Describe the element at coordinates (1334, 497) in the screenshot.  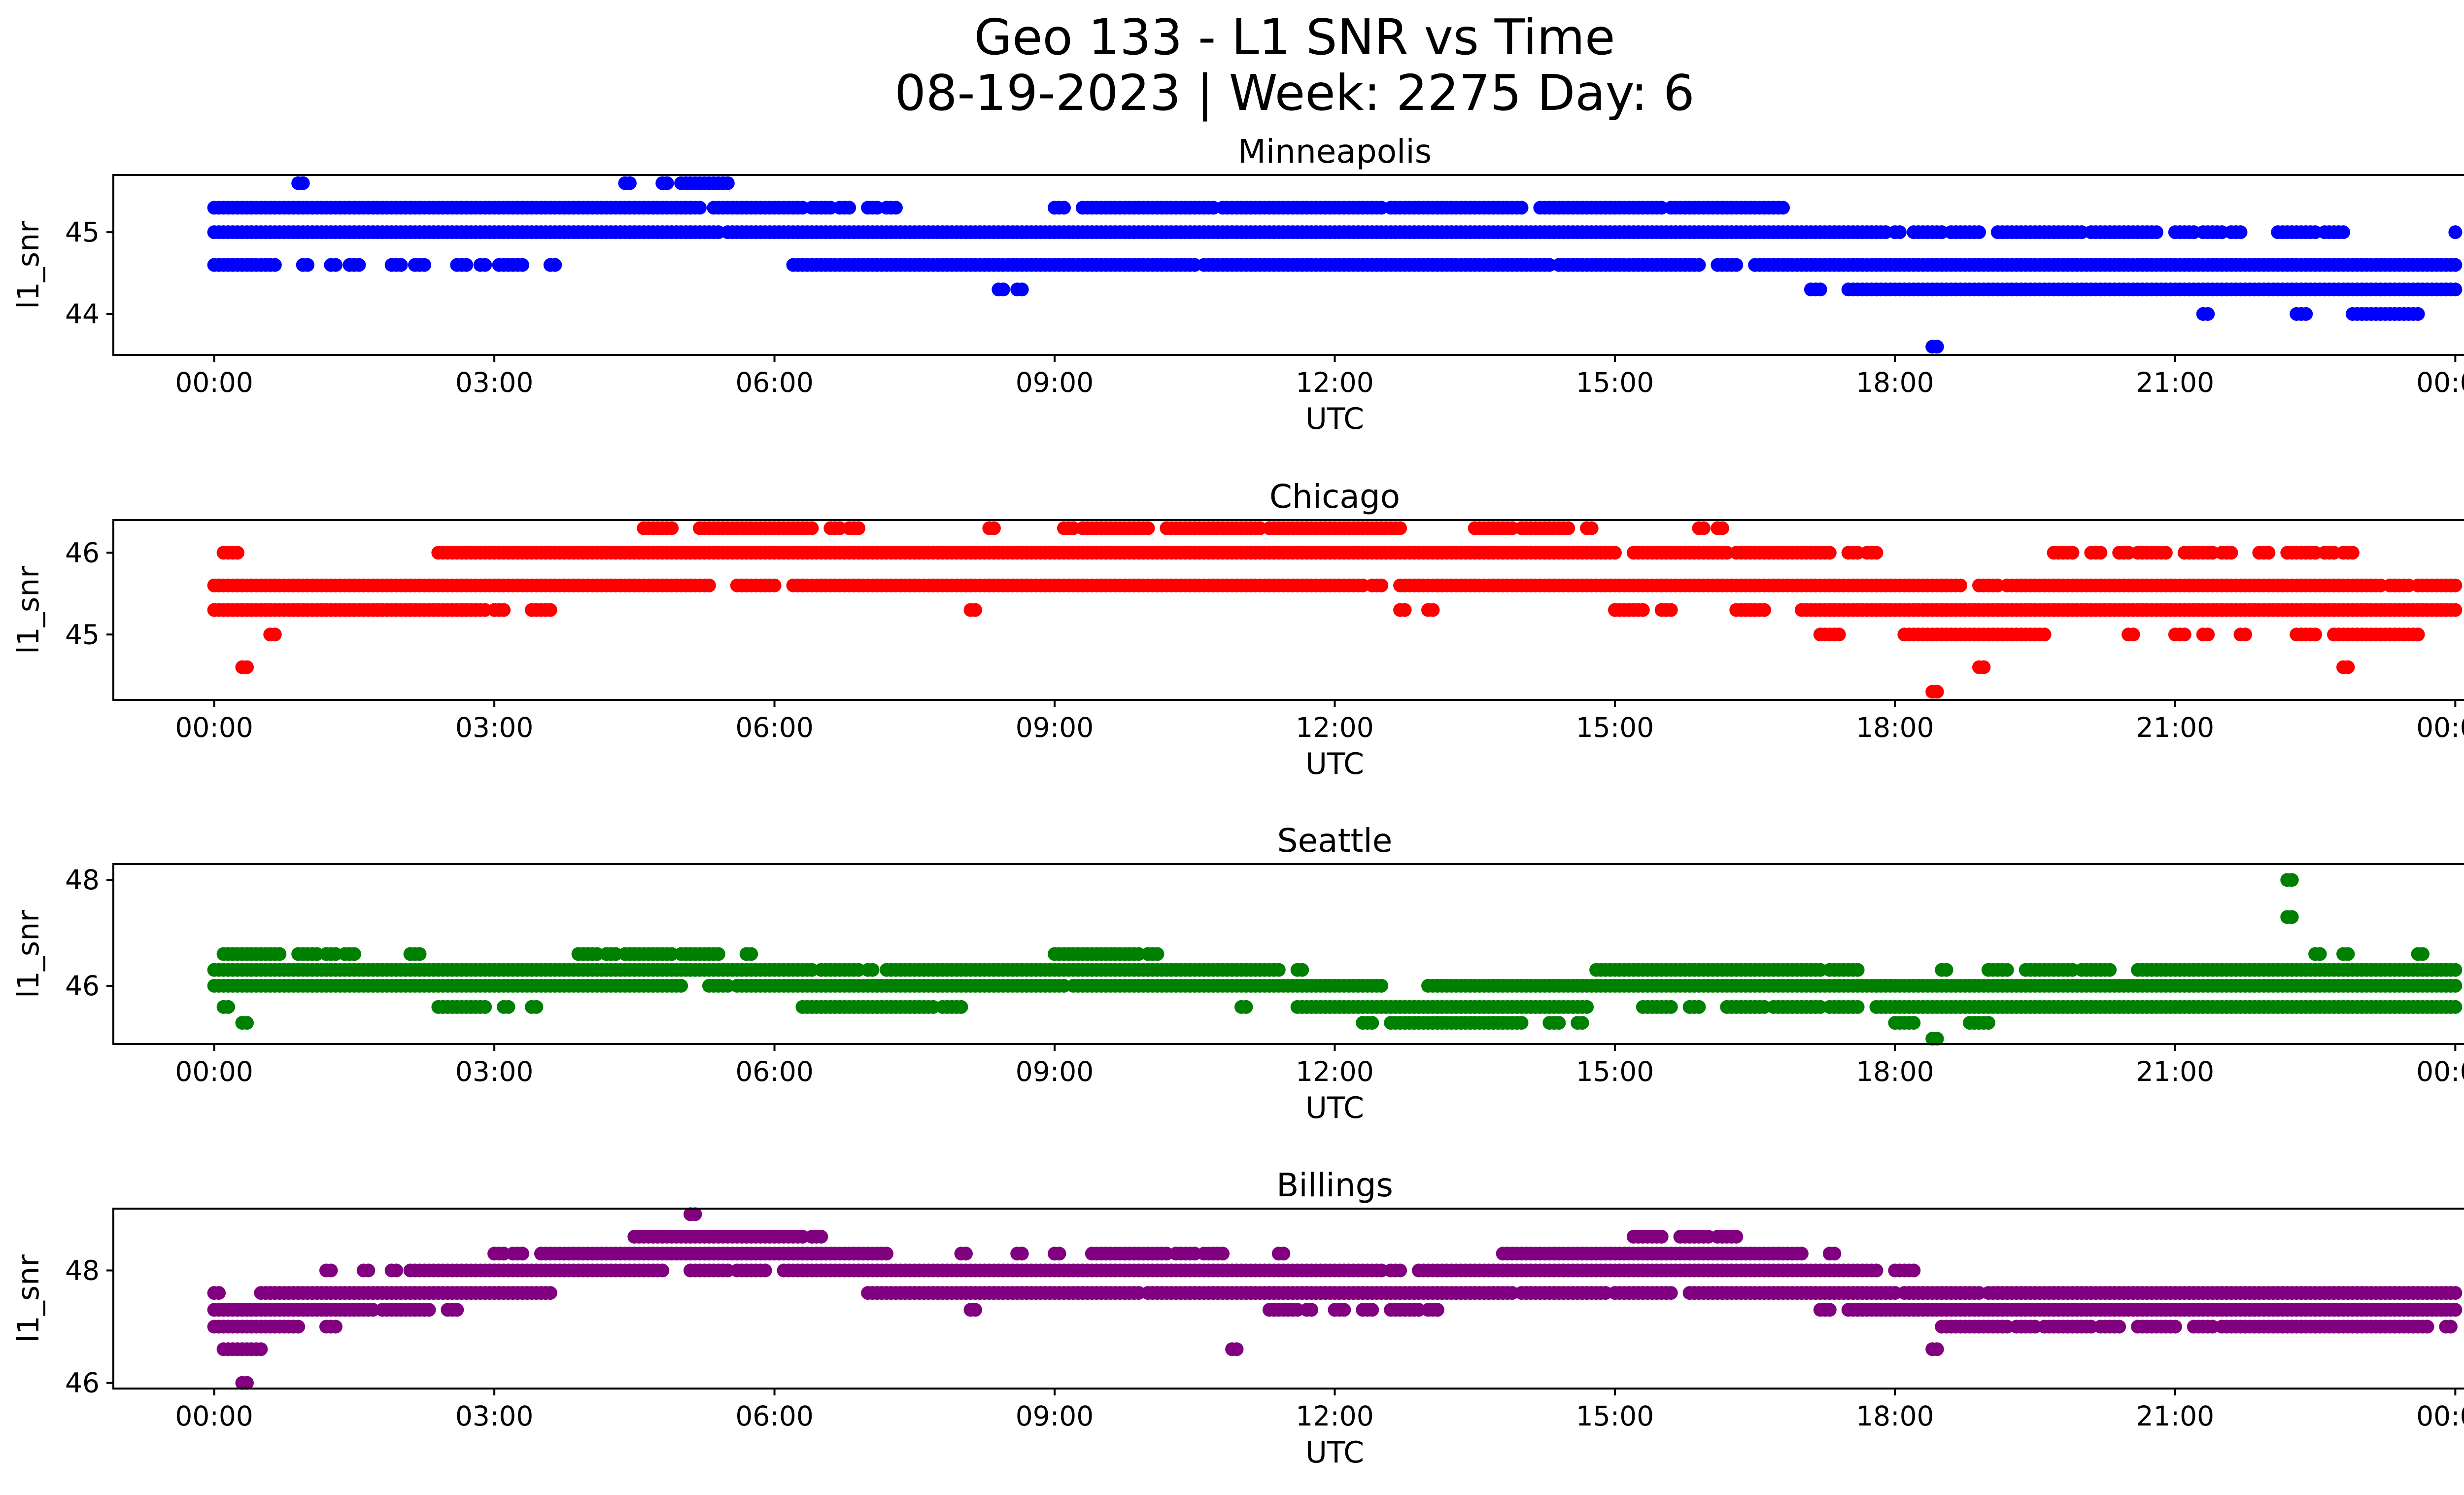
I see `subplot-title: Chicago` at that location.